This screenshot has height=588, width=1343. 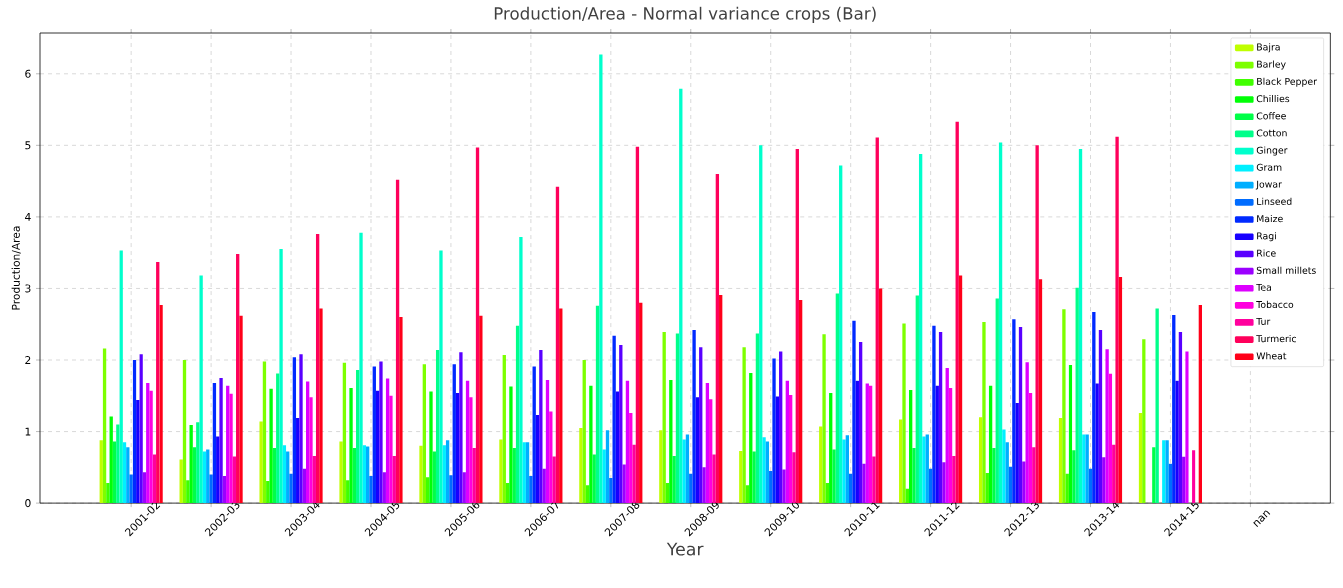 What do you see at coordinates (28, 503) in the screenshot?
I see `y-tick-label: 0` at bounding box center [28, 503].